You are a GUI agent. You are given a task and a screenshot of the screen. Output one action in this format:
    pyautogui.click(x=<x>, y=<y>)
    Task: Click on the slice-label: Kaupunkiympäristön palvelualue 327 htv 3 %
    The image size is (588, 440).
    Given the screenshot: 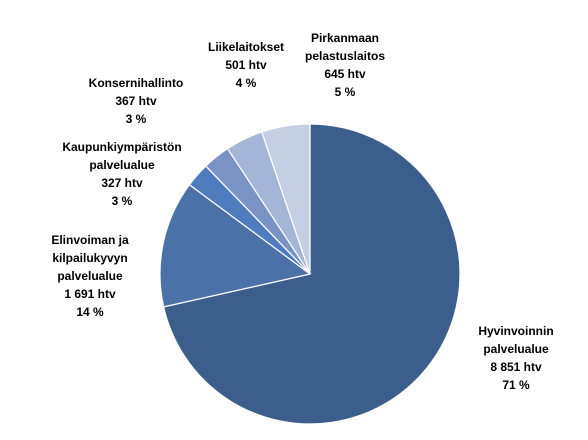 What is the action you would take?
    pyautogui.click(x=122, y=174)
    